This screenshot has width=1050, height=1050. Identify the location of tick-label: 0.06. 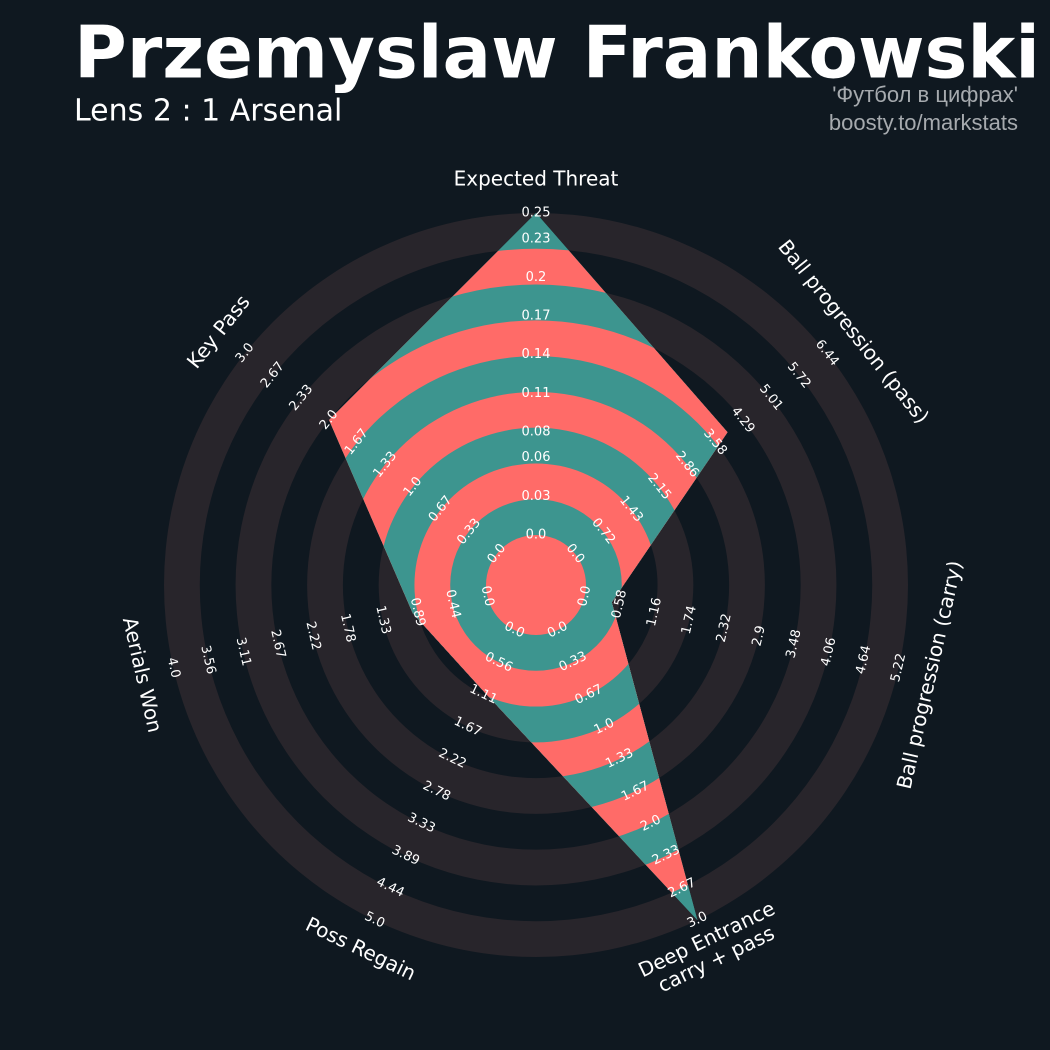
(536, 457).